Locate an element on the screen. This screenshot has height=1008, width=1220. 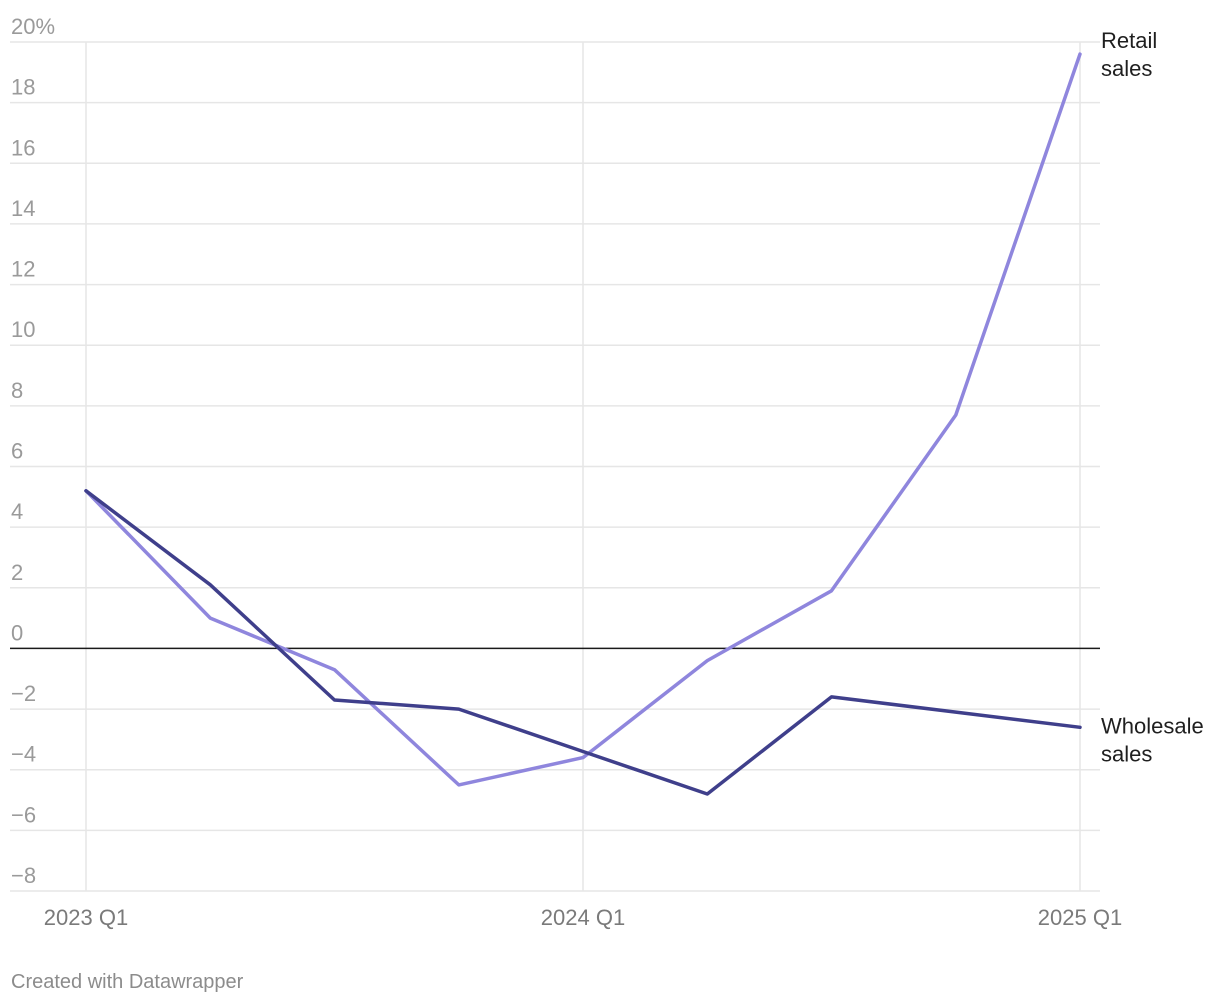
y-tick-label: −6 is located at coordinates (23, 814).